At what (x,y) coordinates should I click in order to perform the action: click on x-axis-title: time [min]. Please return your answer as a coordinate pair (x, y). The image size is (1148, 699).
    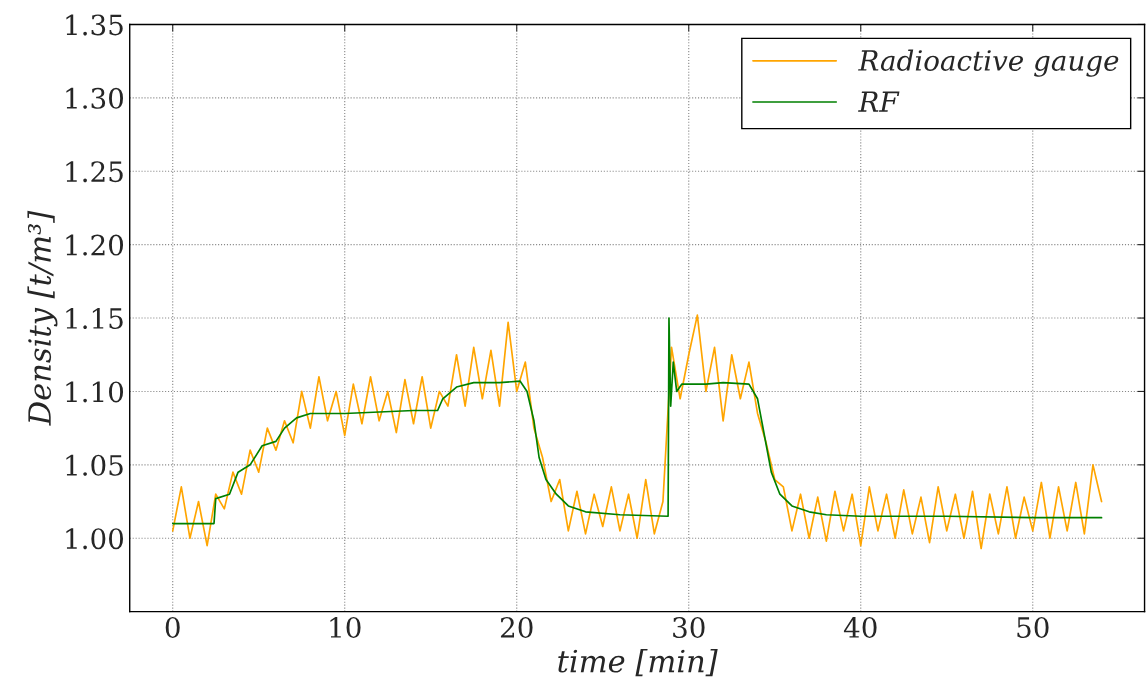
    Looking at the image, I should click on (638, 662).